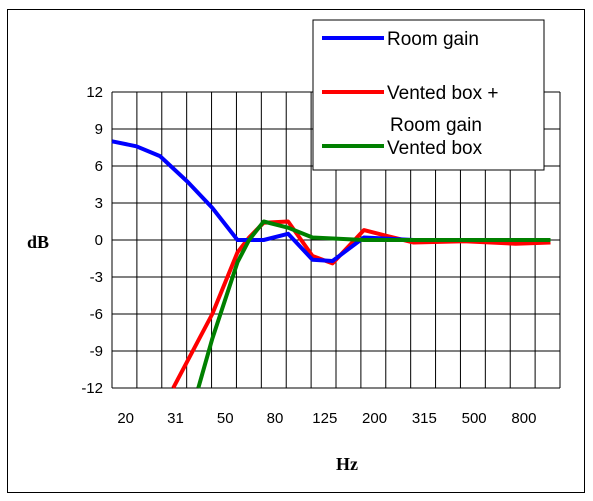  Describe the element at coordinates (436, 125) in the screenshot. I see `legend-label-vented-room-line2: Room gain` at that location.